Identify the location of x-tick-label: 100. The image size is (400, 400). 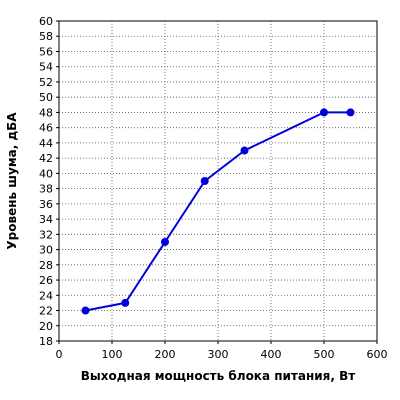
(112, 354).